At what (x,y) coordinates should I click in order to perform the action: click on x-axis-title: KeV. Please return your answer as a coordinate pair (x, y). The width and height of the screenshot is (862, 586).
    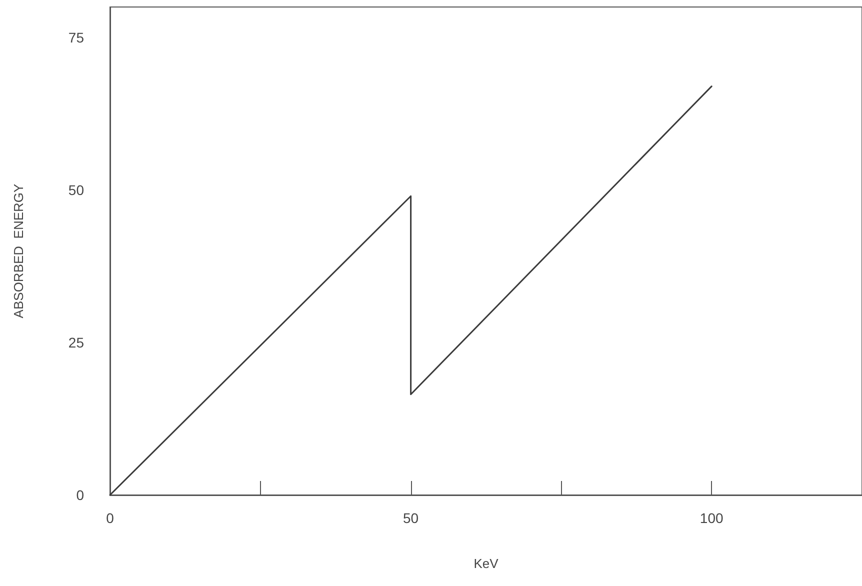
    Looking at the image, I should click on (486, 563).